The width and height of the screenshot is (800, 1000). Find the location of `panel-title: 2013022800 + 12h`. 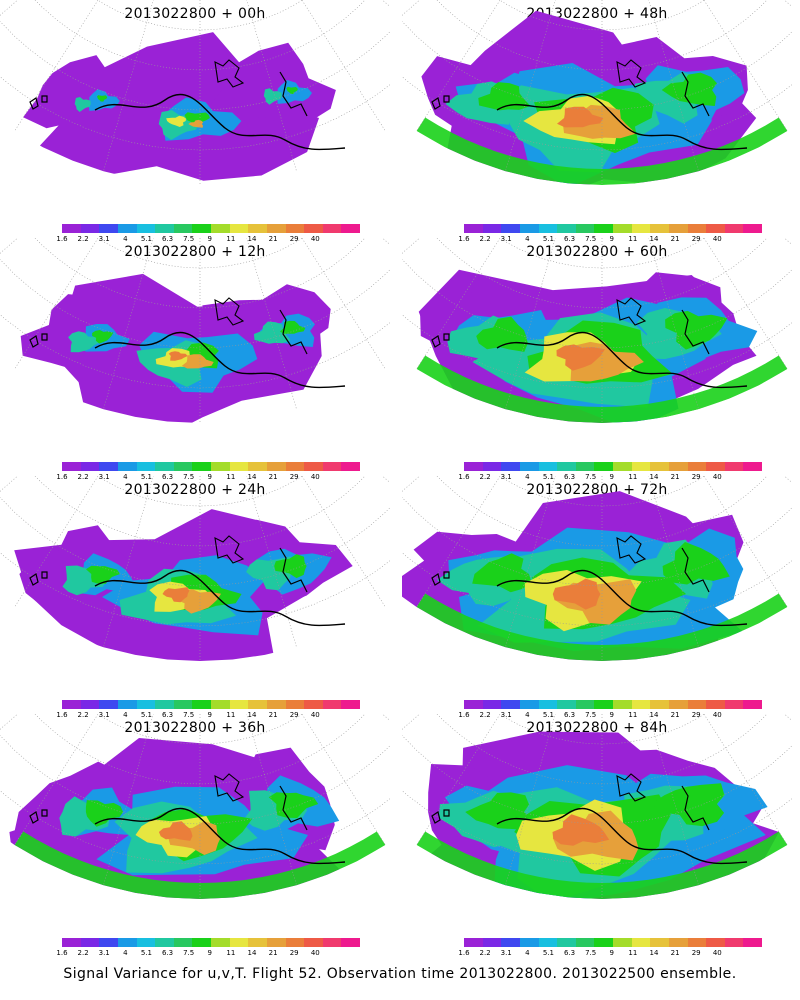

panel-title: 2013022800 + 12h is located at coordinates (195, 252).